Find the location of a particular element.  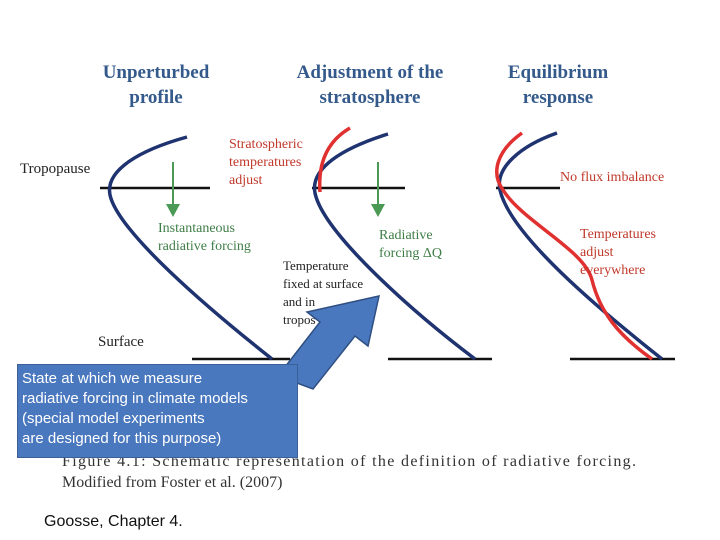

heading-equilibrium: Equilibrium is located at coordinates (558, 72).